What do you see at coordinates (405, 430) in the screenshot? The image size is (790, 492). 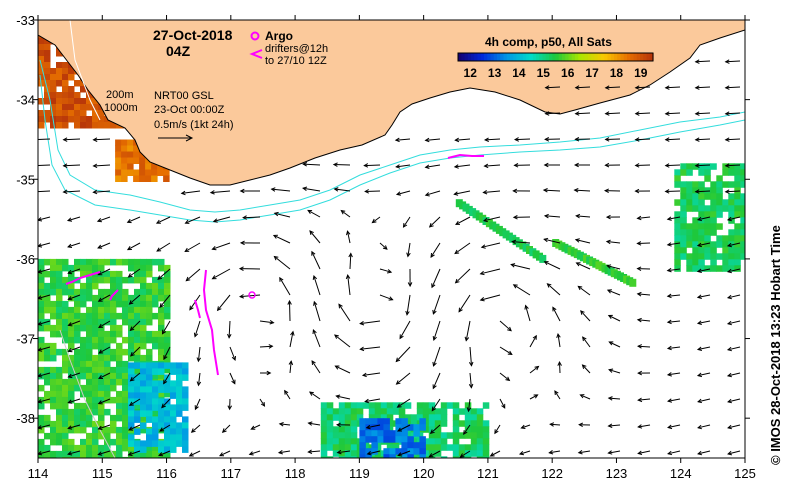 I see `sst-patch-south-green` at bounding box center [405, 430].